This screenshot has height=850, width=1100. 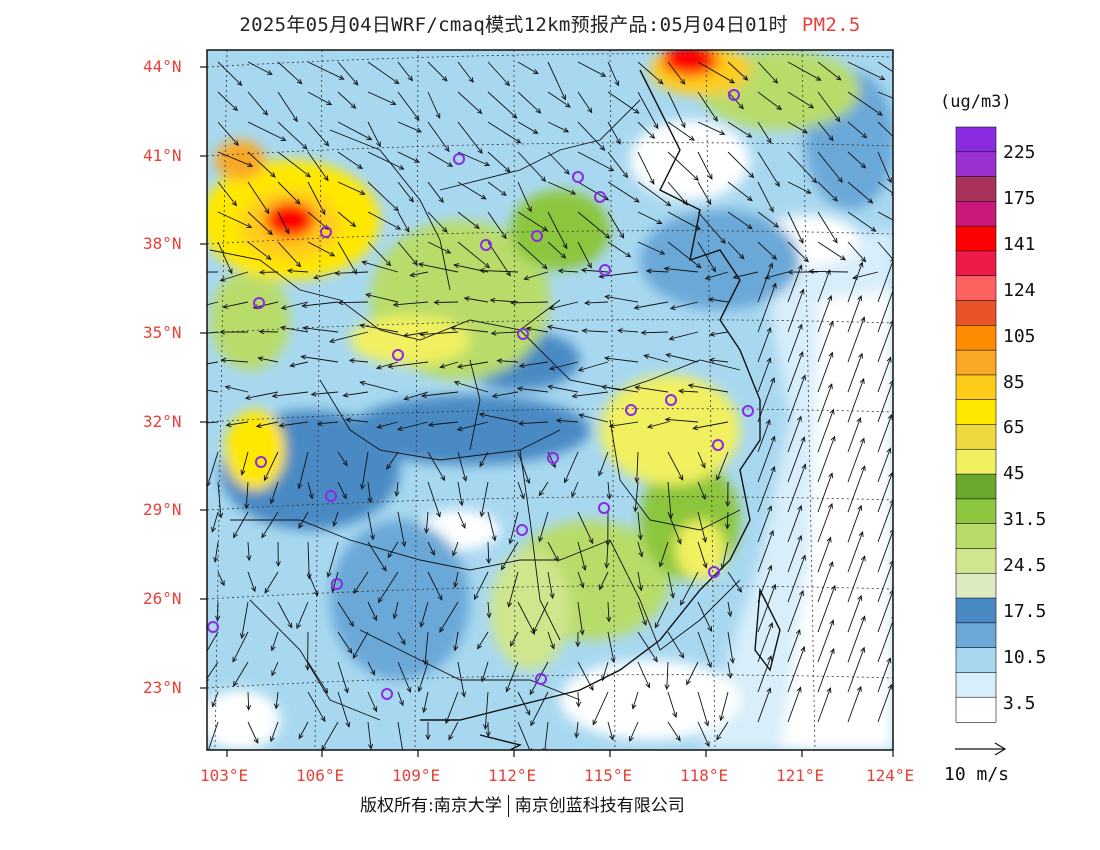 I want to click on lat-label: 44°N, so click(x=162, y=66).